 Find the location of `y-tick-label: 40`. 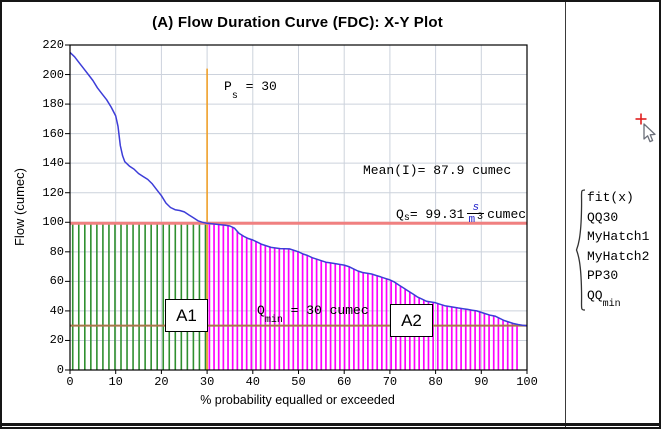

y-tick-label: 40 is located at coordinates (56, 310).